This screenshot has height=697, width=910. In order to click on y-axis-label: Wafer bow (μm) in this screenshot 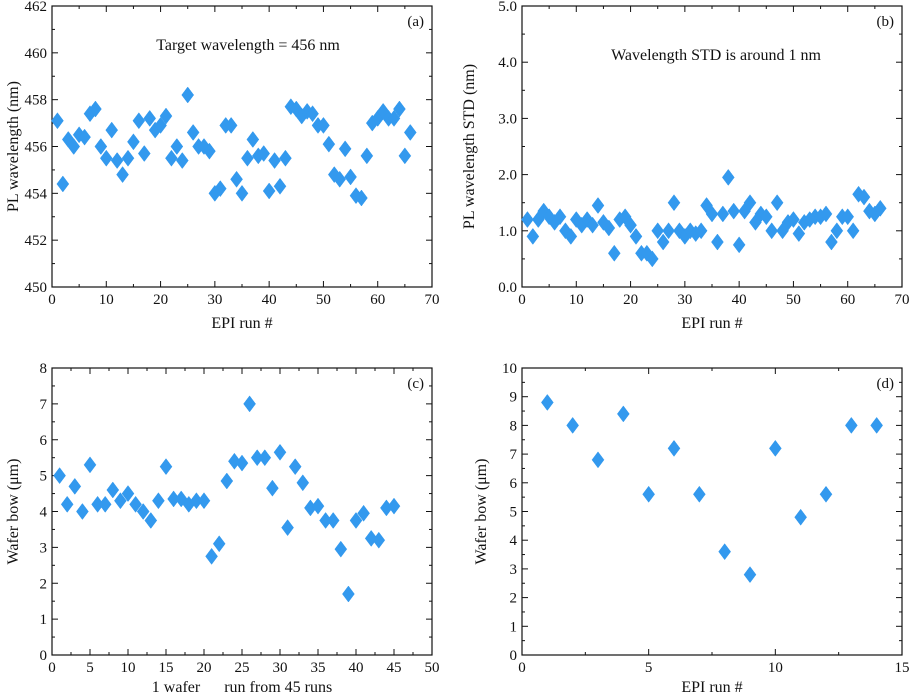, I will do `click(481, 512)`.